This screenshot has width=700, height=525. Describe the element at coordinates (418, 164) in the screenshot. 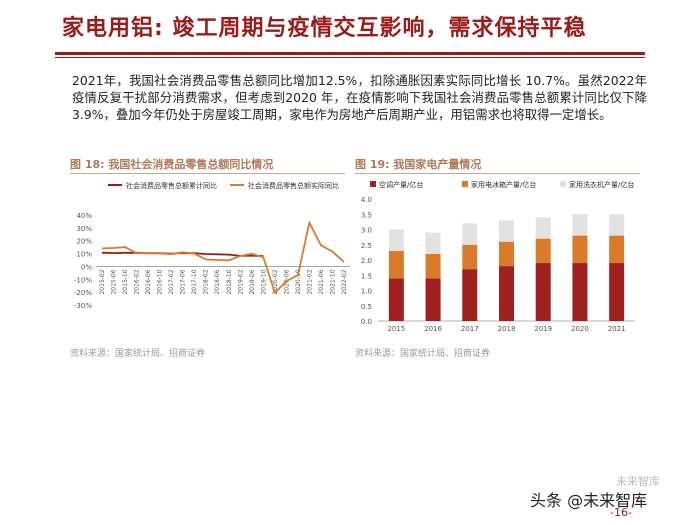

I see `fig19-title: 图 19: 我国家电产量情况` at that location.